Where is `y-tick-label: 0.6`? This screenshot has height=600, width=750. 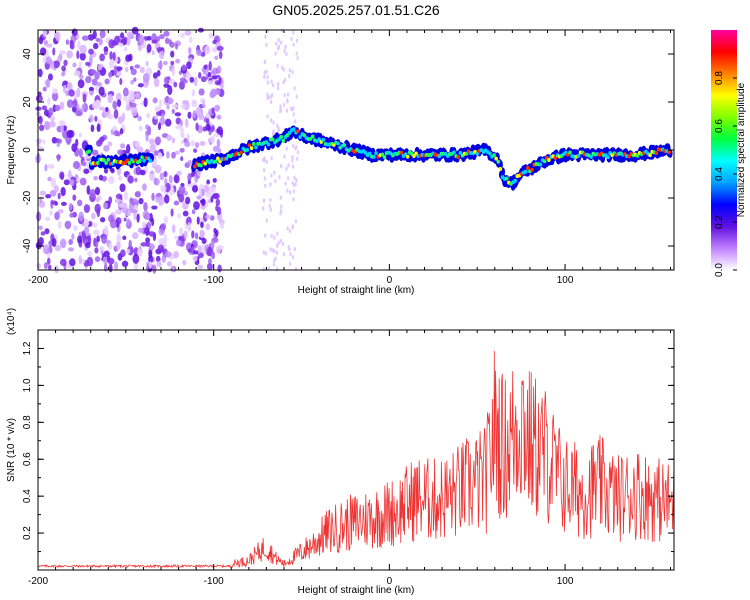 y-tick-label: 0.6 is located at coordinates (27, 459).